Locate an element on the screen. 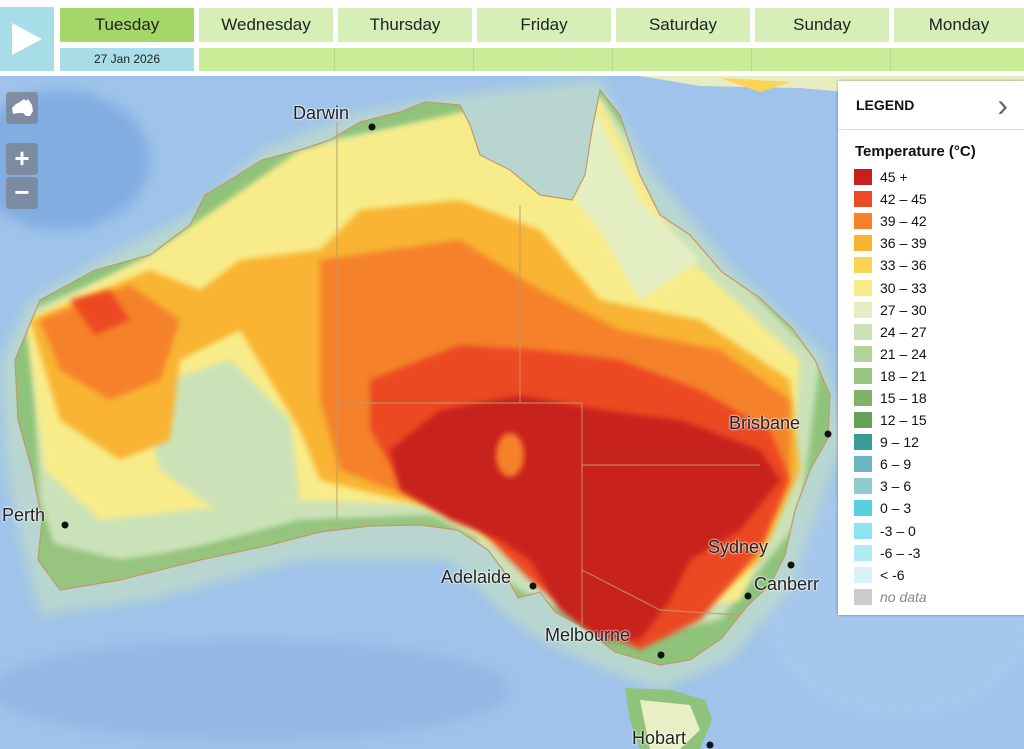 This screenshot has width=1024, height=749. legend-label: 18 – 21 is located at coordinates (903, 375).